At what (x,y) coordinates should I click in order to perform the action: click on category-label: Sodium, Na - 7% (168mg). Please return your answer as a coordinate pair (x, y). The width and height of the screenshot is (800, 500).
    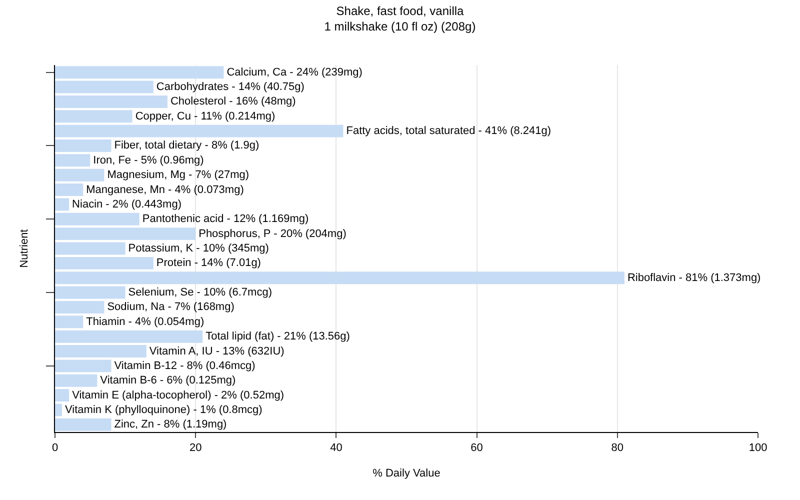
    Looking at the image, I should click on (170, 307).